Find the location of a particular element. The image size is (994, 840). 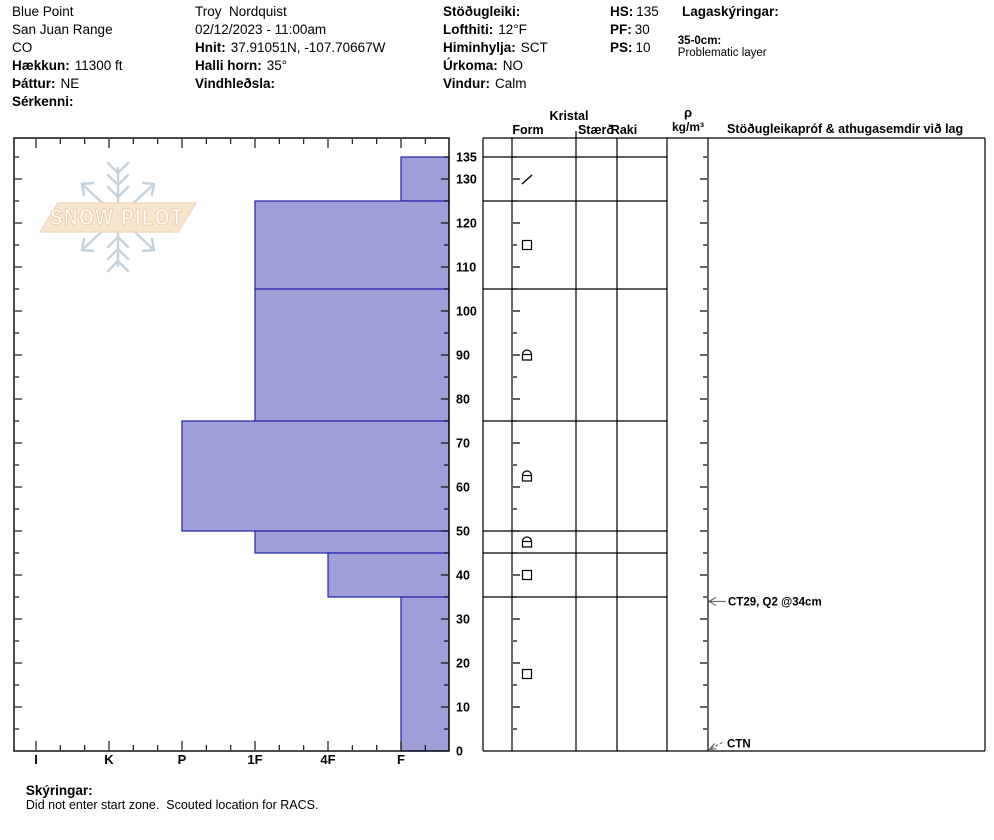

layer-note: 35-0cm: Problematic layer is located at coordinates (716, 47).